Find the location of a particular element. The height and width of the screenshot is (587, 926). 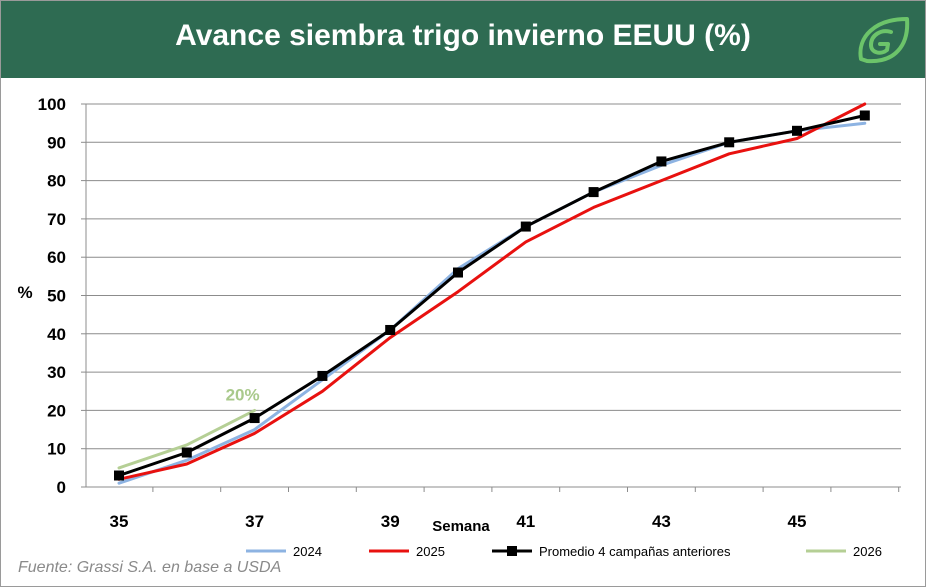

legend-label: Promedio 4 campañas anteriores is located at coordinates (635, 551).